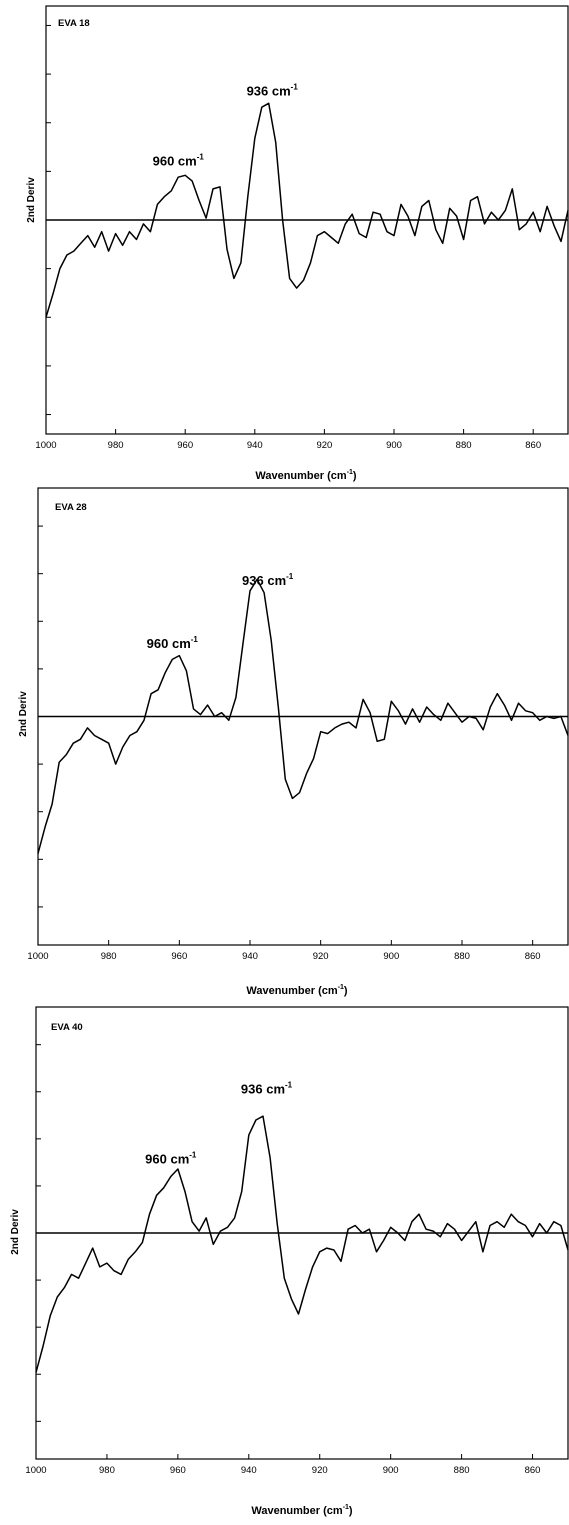  I want to click on chart-title: EVA 40, so click(67, 1027).